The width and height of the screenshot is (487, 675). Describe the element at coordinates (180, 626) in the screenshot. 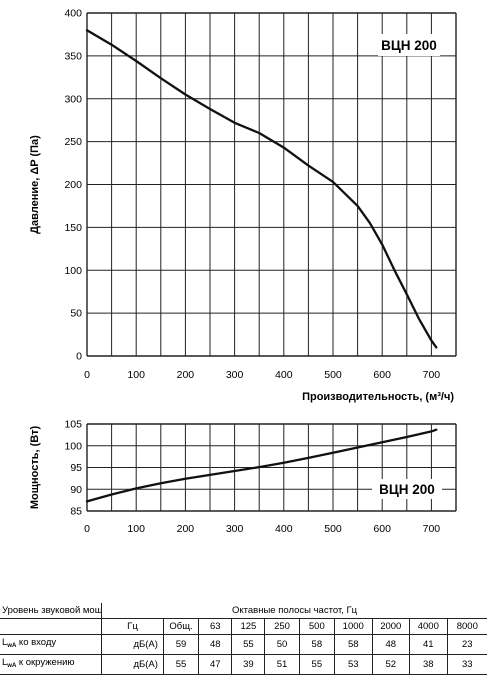

I see `octave-band-header: Общ.` at that location.